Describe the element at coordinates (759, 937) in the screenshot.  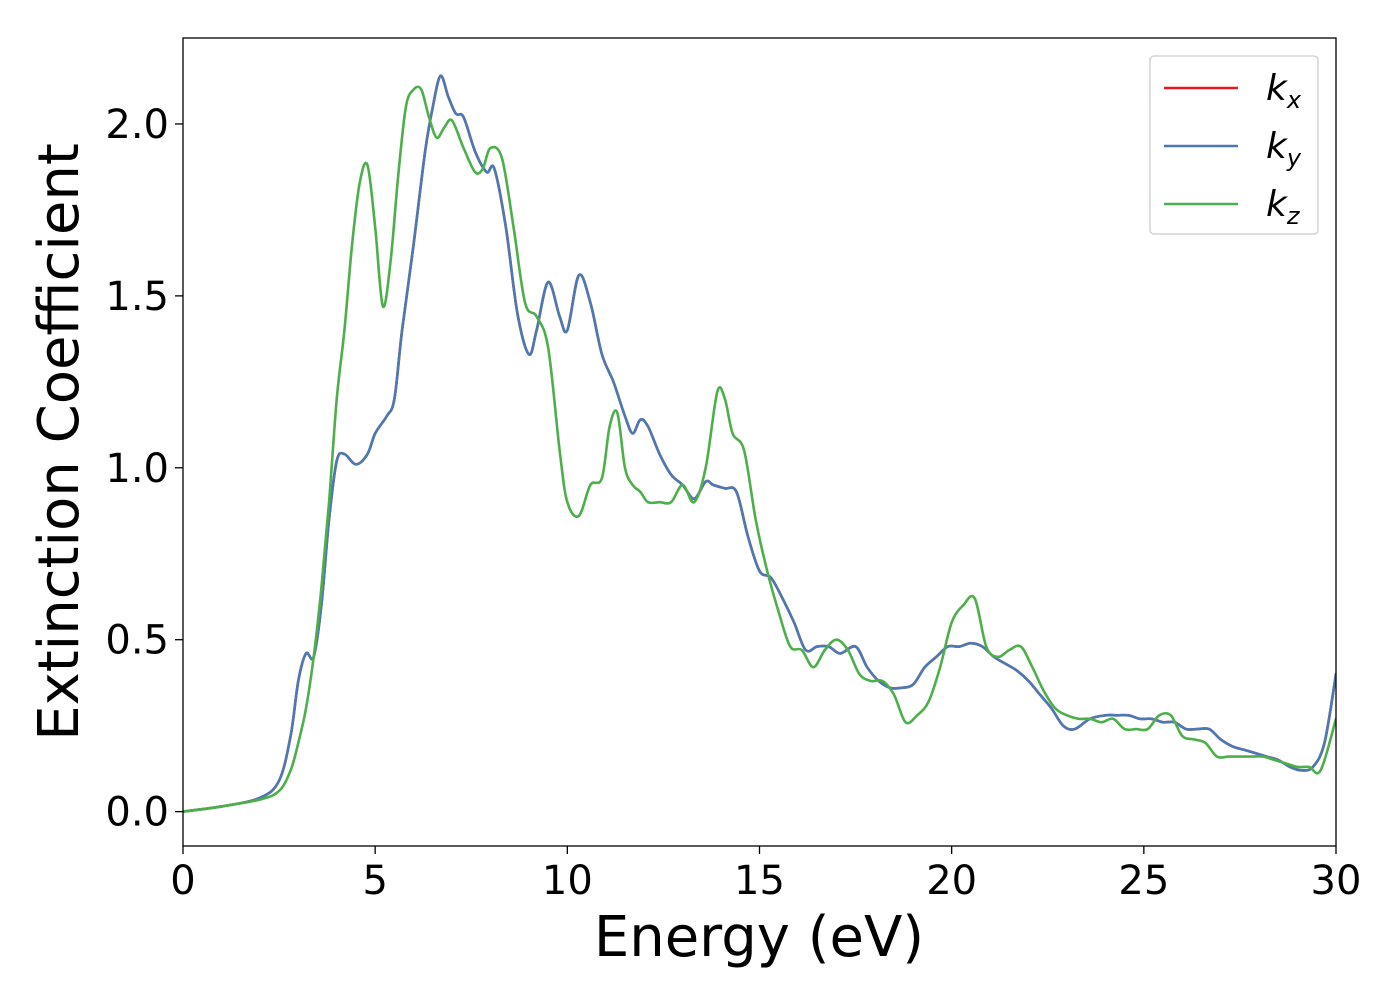
I see `x-axis-title: Energy (eV)` at that location.